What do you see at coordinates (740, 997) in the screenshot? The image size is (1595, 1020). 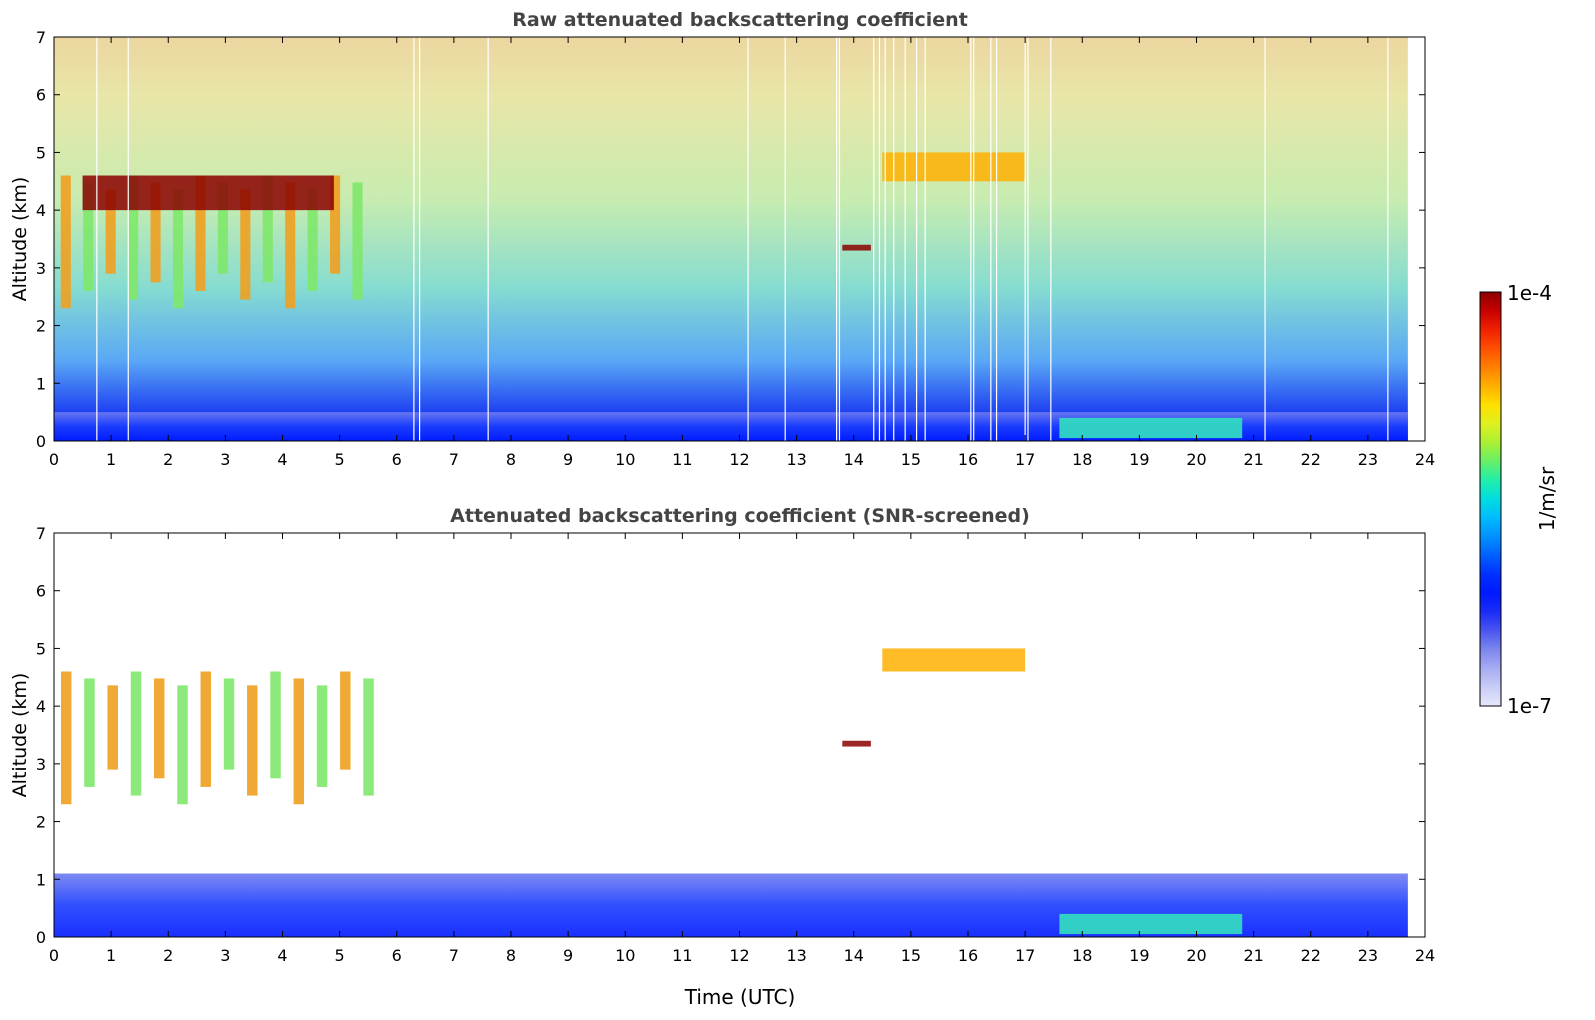 I see `x-axis-label: Time (UTC)` at bounding box center [740, 997].